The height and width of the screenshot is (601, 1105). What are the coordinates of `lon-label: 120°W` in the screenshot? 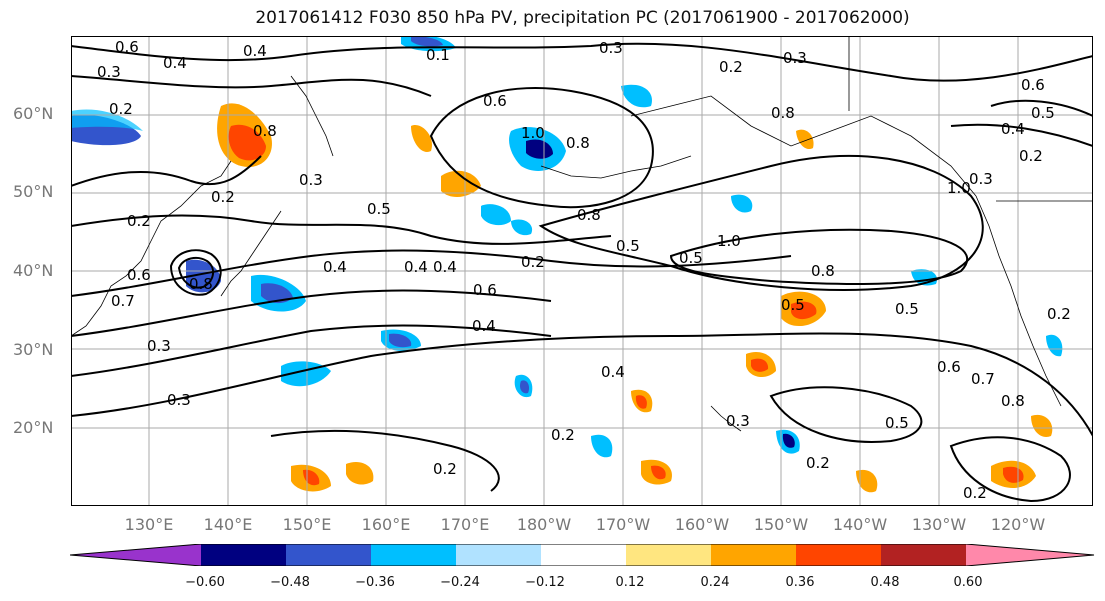 It's located at (1018, 524).